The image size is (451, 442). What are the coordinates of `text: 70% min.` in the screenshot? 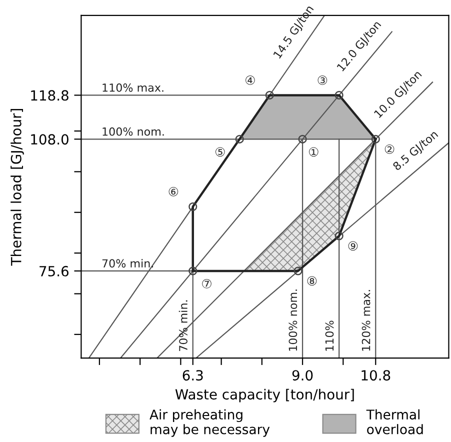 It's located at (183, 326).